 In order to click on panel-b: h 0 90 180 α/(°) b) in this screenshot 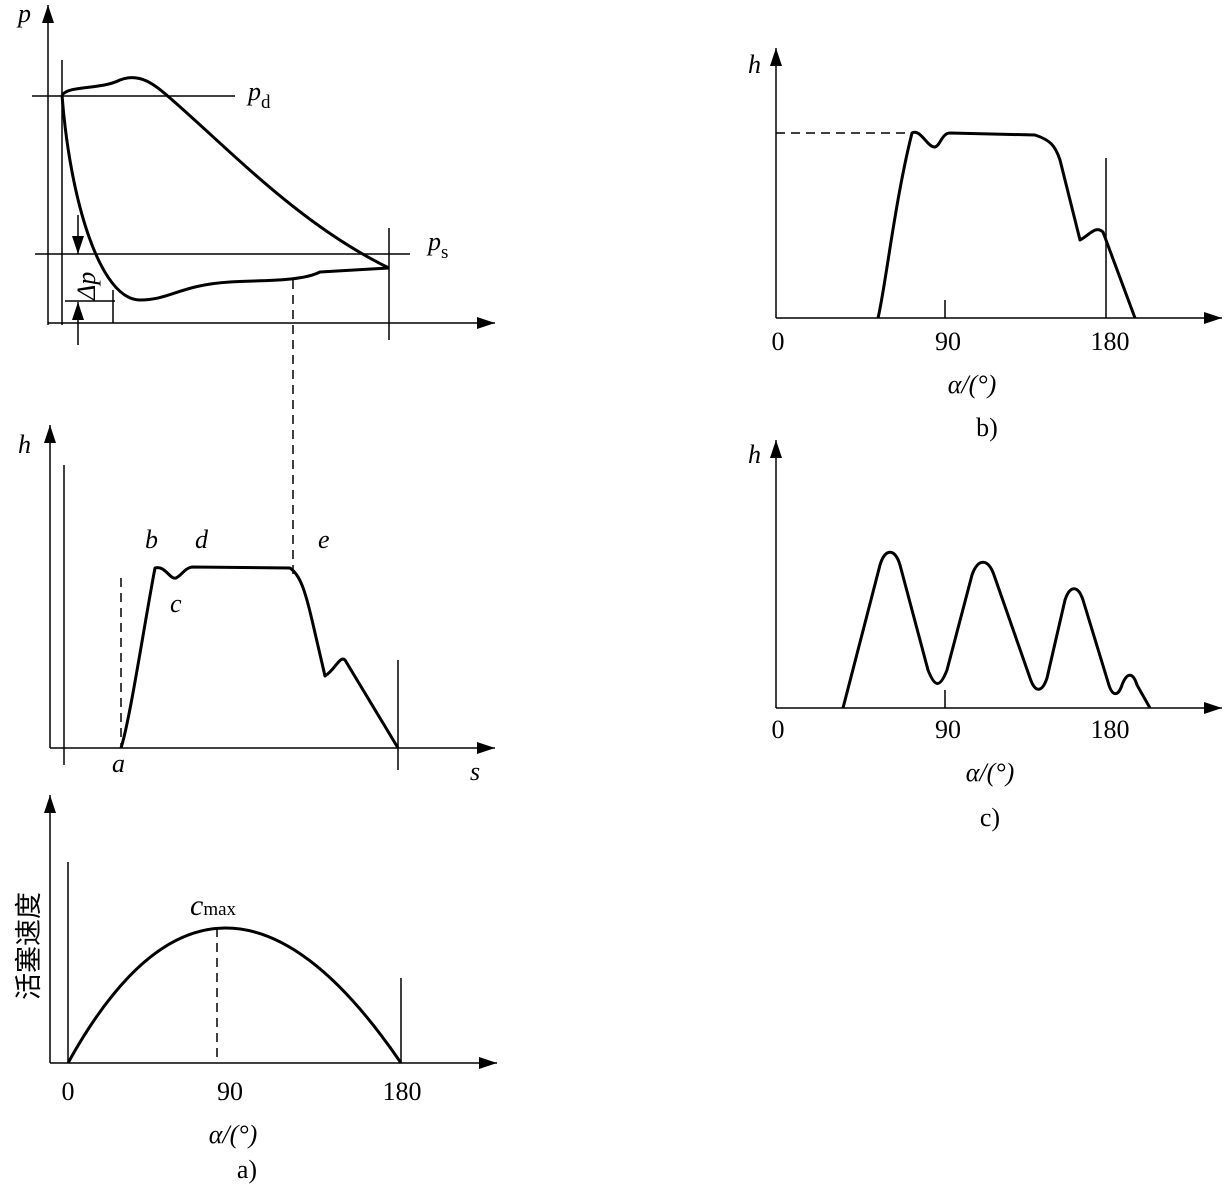, I will do `click(985, 245)`.